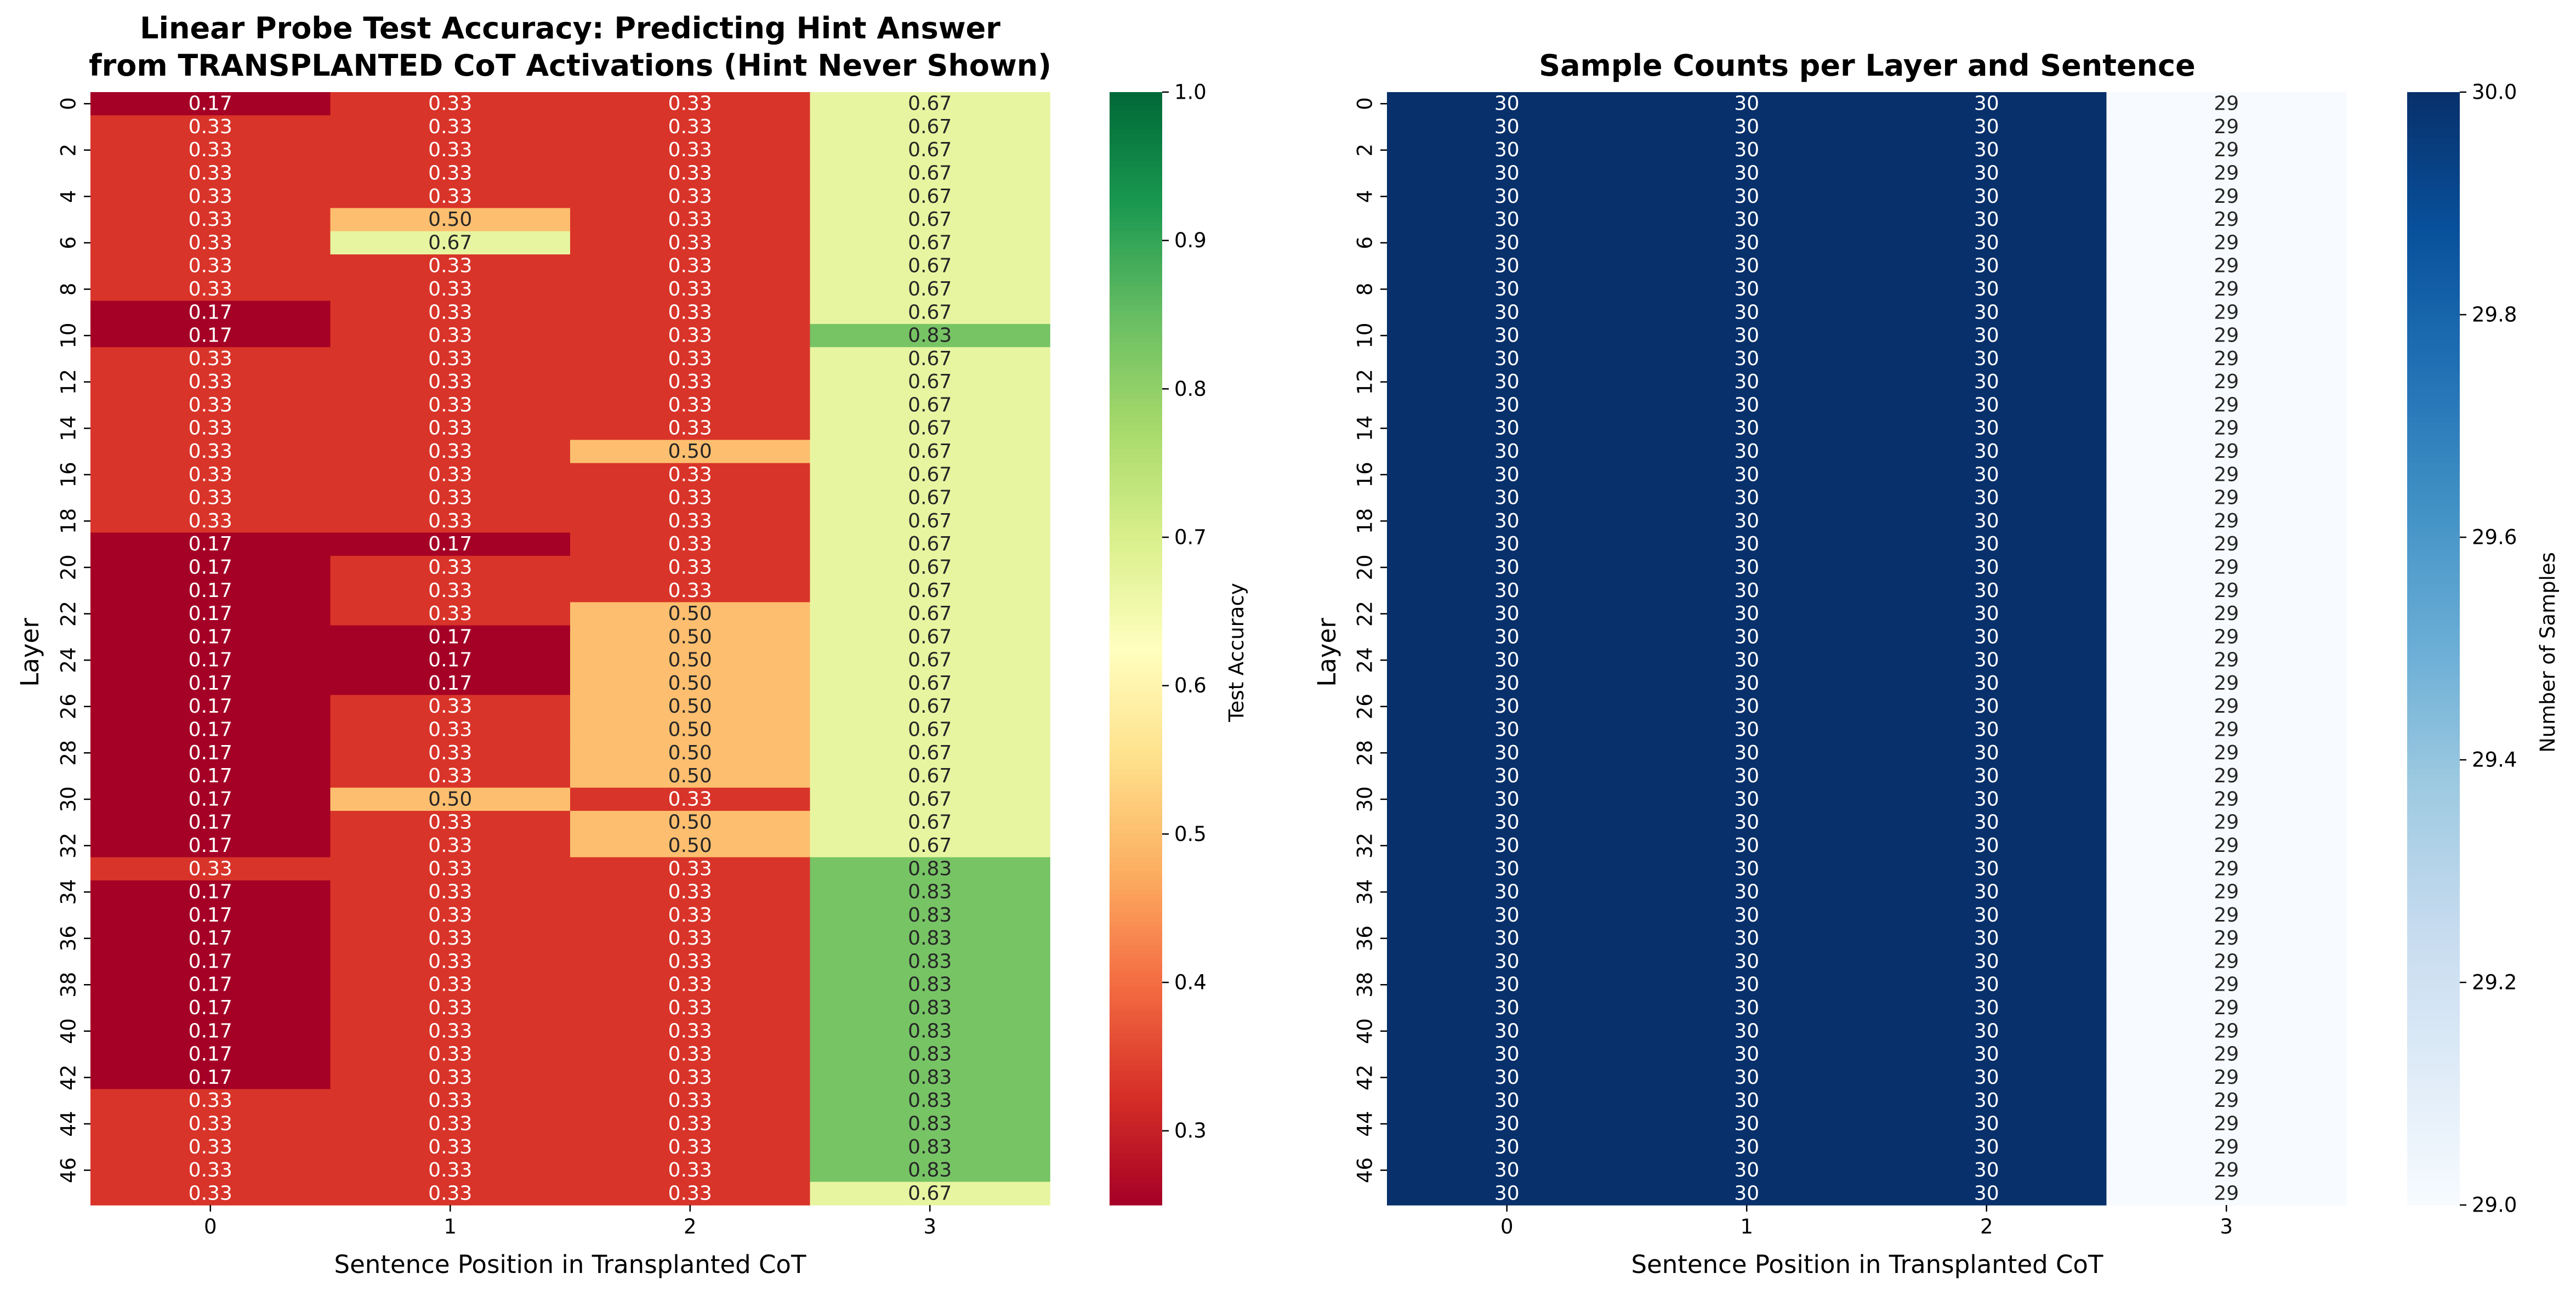 The image size is (2576, 1296). Describe the element at coordinates (1326, 653) in the screenshot. I see `sample-count-y-axis-label: Layer` at that location.